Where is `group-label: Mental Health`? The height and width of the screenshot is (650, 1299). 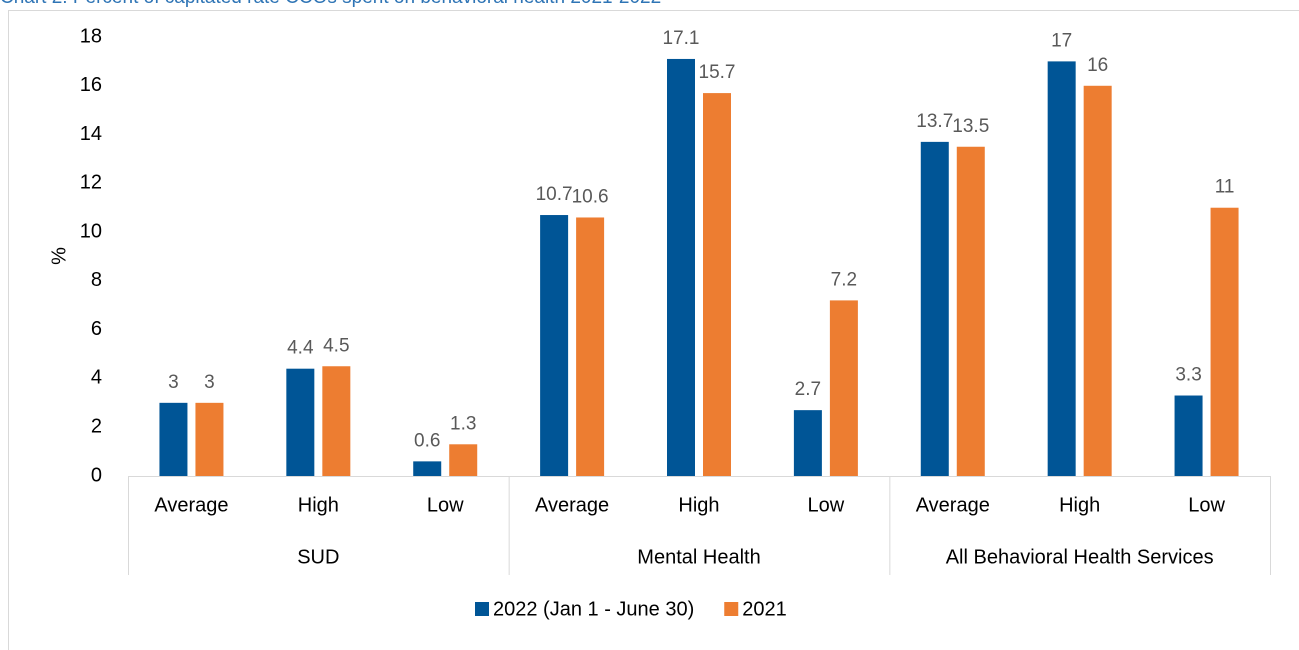
group-label: Mental Health is located at coordinates (698, 557).